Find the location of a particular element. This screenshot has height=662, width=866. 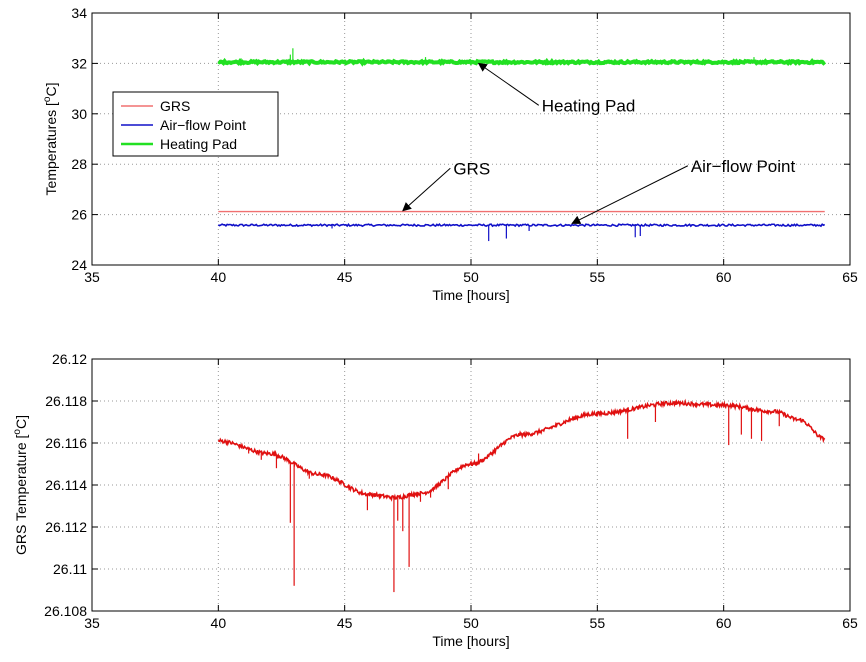

annotation-arrow-heating-pad is located at coordinates (508, 84).